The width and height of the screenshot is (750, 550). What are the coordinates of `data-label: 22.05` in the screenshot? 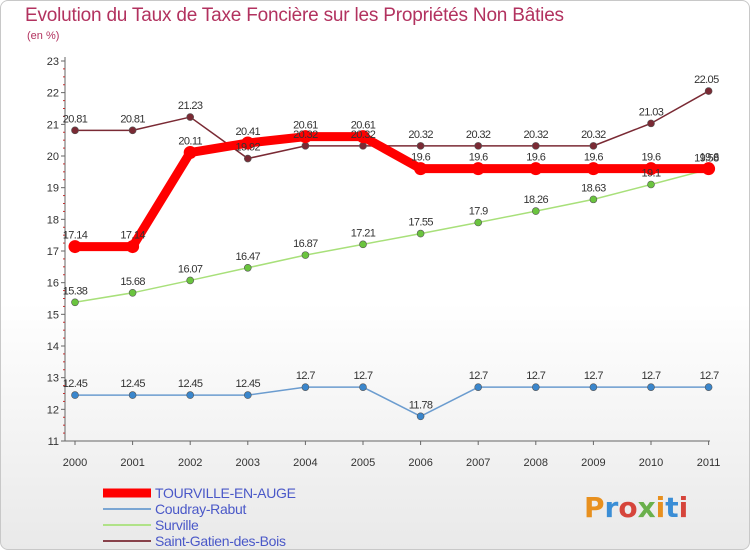 It's located at (706, 80).